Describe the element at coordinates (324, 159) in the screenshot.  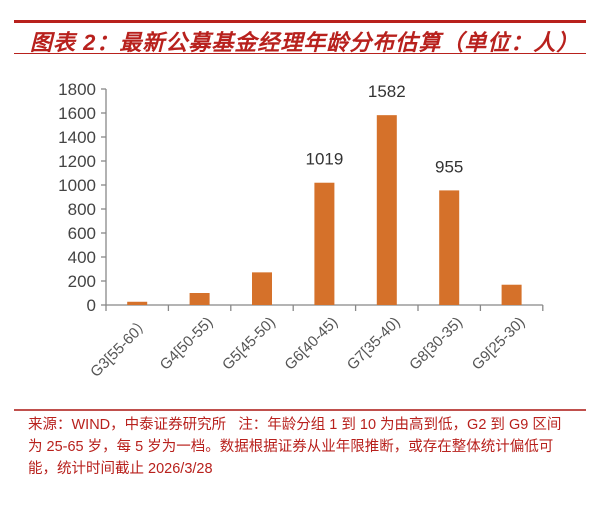
I see `data-label: 1019` at that location.